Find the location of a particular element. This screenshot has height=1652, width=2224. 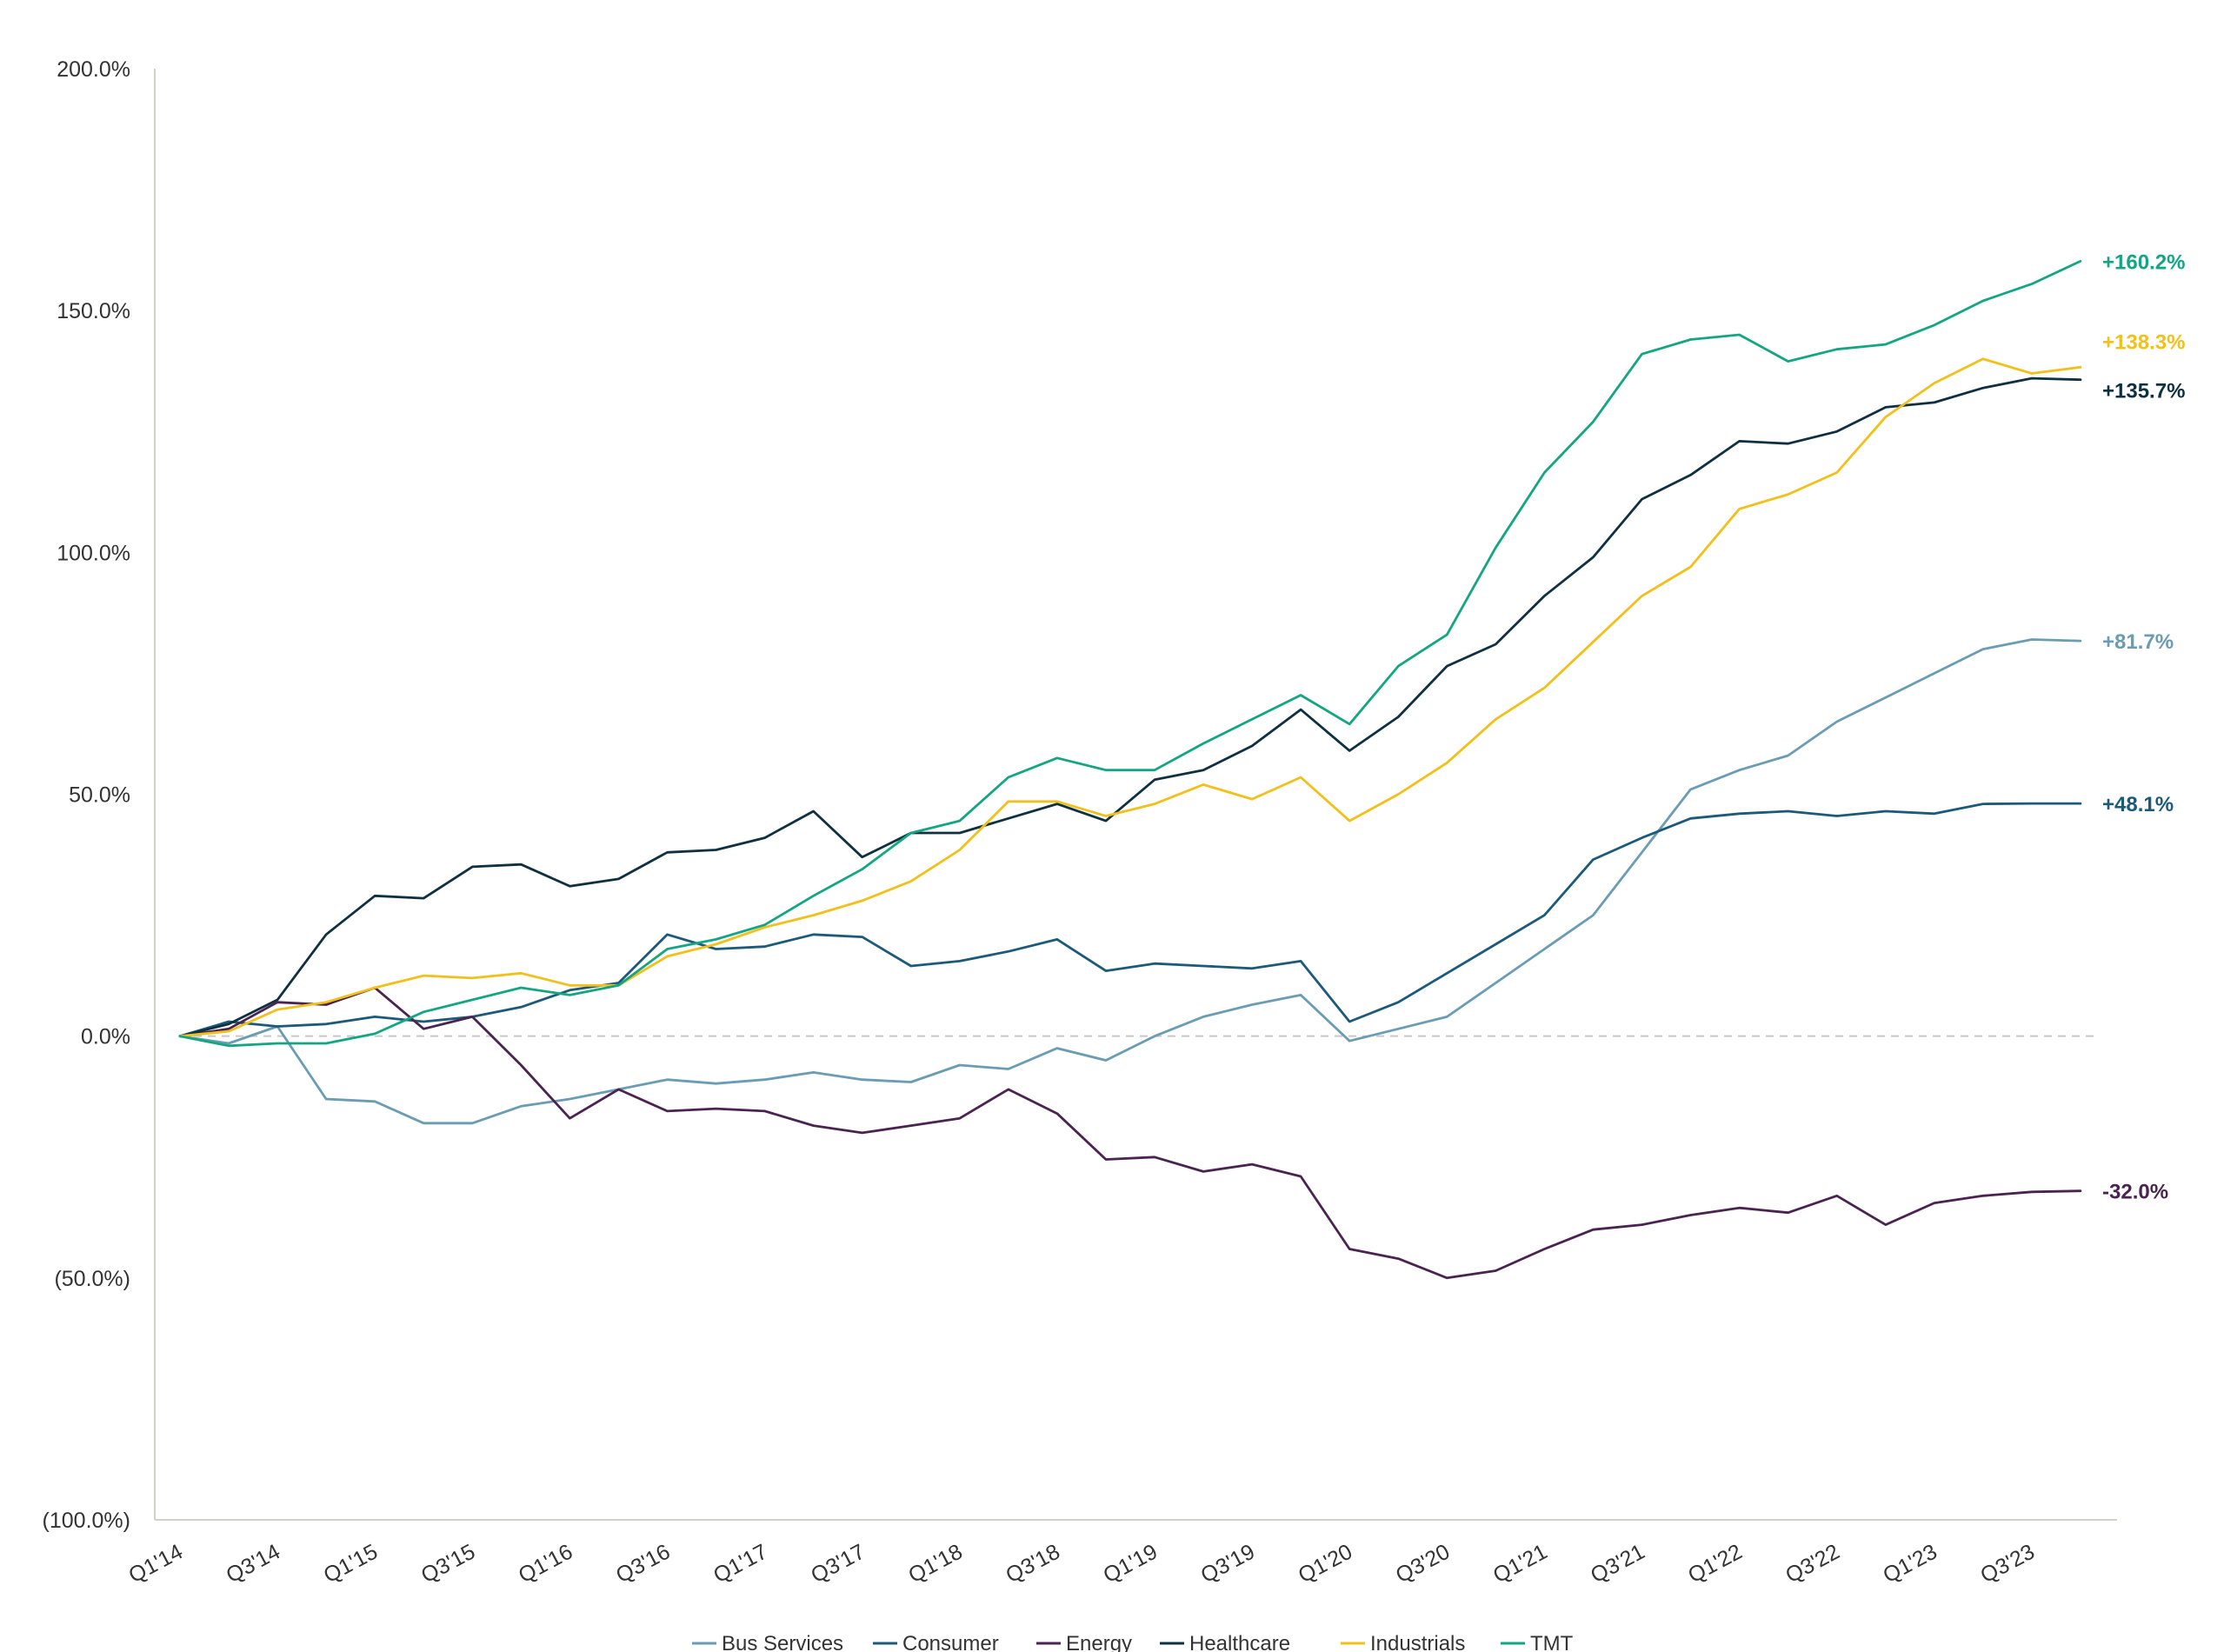

end-label-bus-services: +81.7% is located at coordinates (2138, 642).